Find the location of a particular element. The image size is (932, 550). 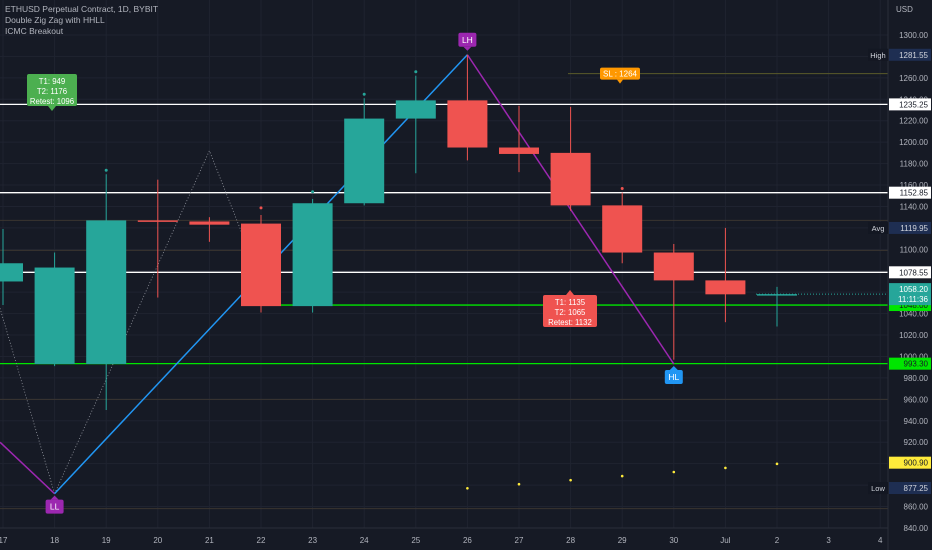

time-tick: 26 is located at coordinates (467, 540).